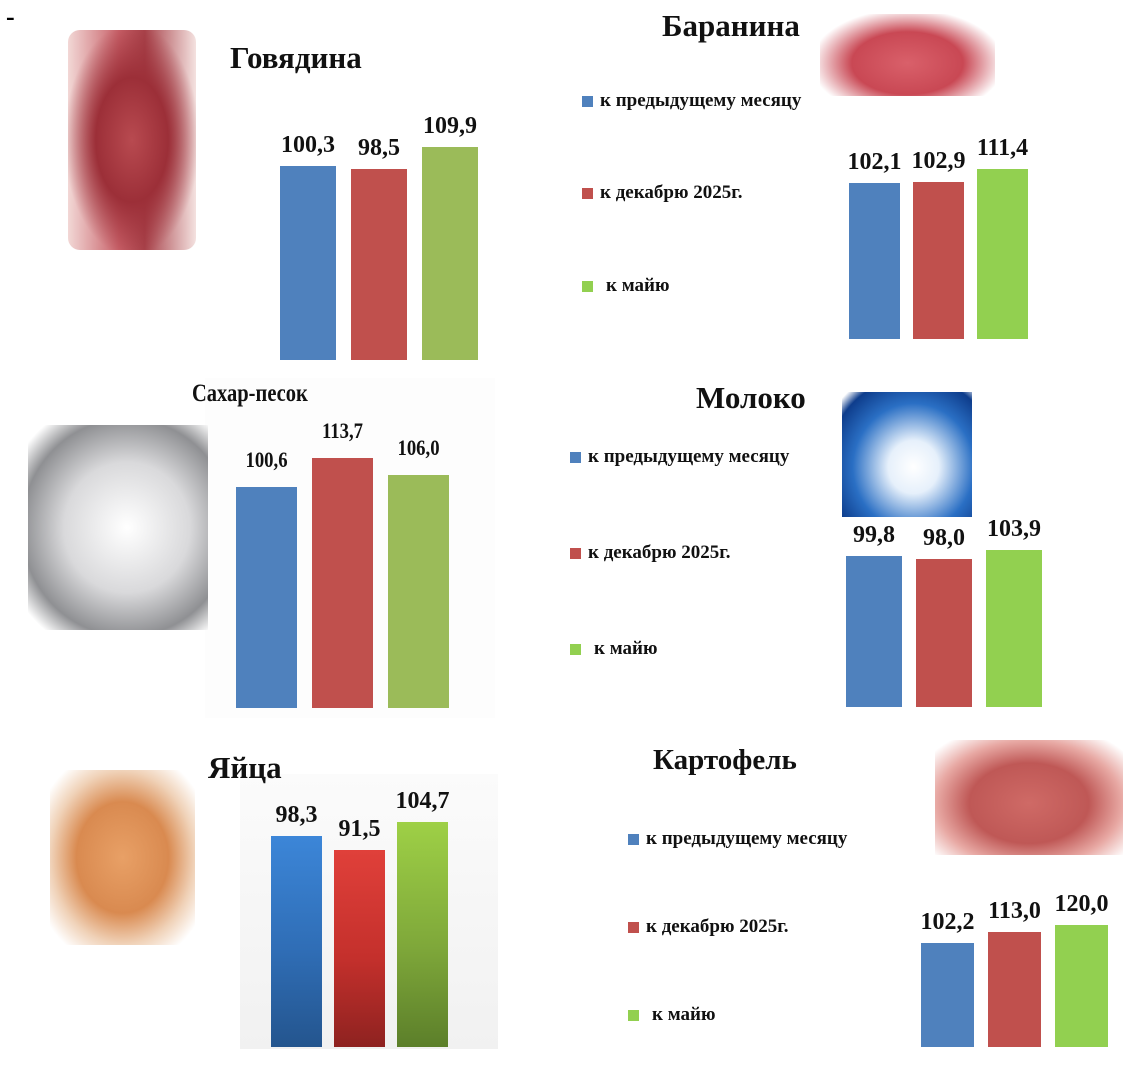 Image resolution: width=1124 pixels, height=1077 pixels. I want to click on data-label-eggs-1: 98,3, so click(296, 815).